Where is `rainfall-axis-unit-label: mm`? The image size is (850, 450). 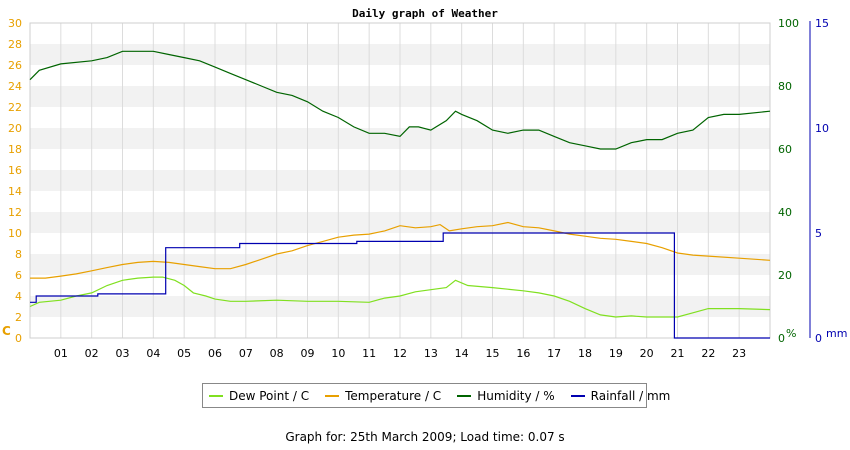
rainfall-axis-unit-label: mm is located at coordinates (836, 333).